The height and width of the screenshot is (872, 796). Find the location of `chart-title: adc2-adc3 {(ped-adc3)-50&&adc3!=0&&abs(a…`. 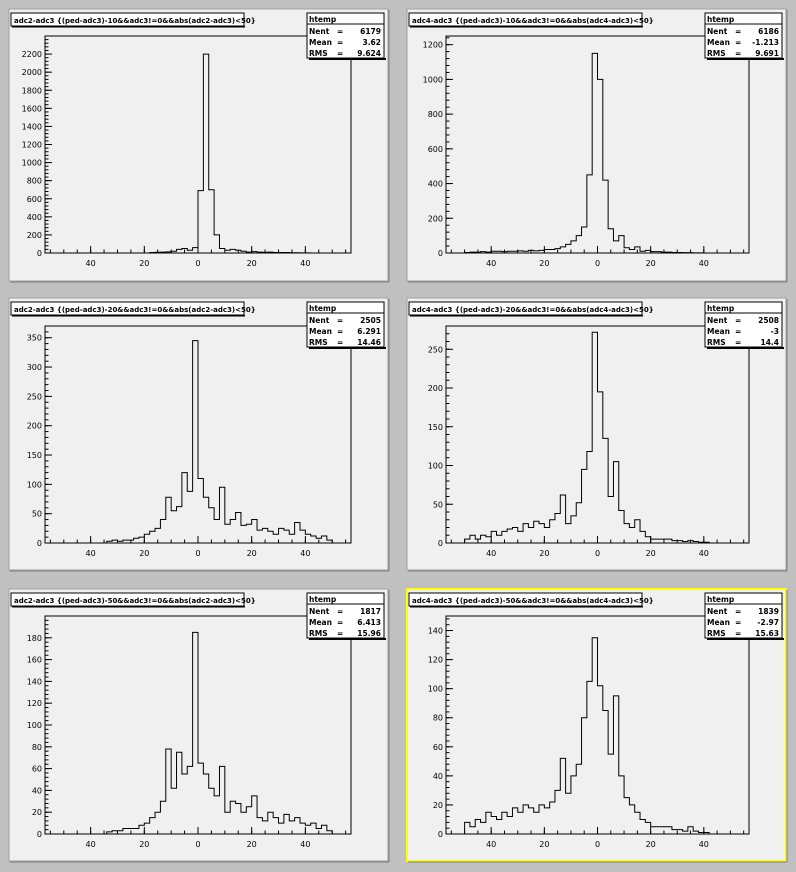

chart-title: adc2-adc3 {(ped-adc3)-50&&adc3!=0&&abs(a… is located at coordinates (135, 601).